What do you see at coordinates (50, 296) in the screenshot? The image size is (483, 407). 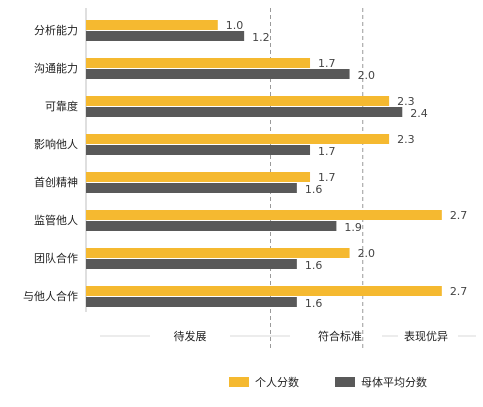 I see `category-label-8: 与他人合作` at bounding box center [50, 296].